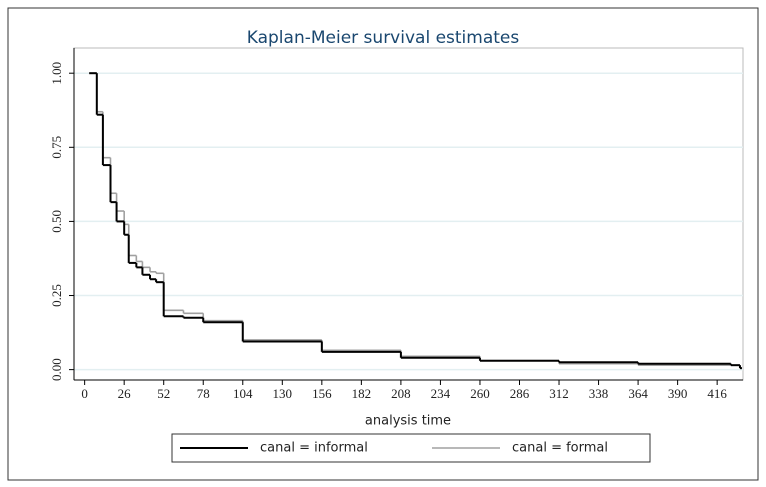 The image size is (766, 487). What do you see at coordinates (125, 393) in the screenshot?
I see `x-tick-label: 26` at bounding box center [125, 393].